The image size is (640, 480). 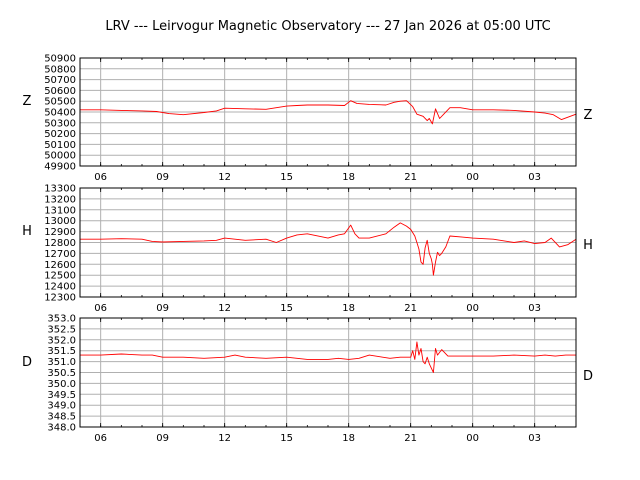 I want to click on y-tick-label: 50700, so click(x=60, y=80).